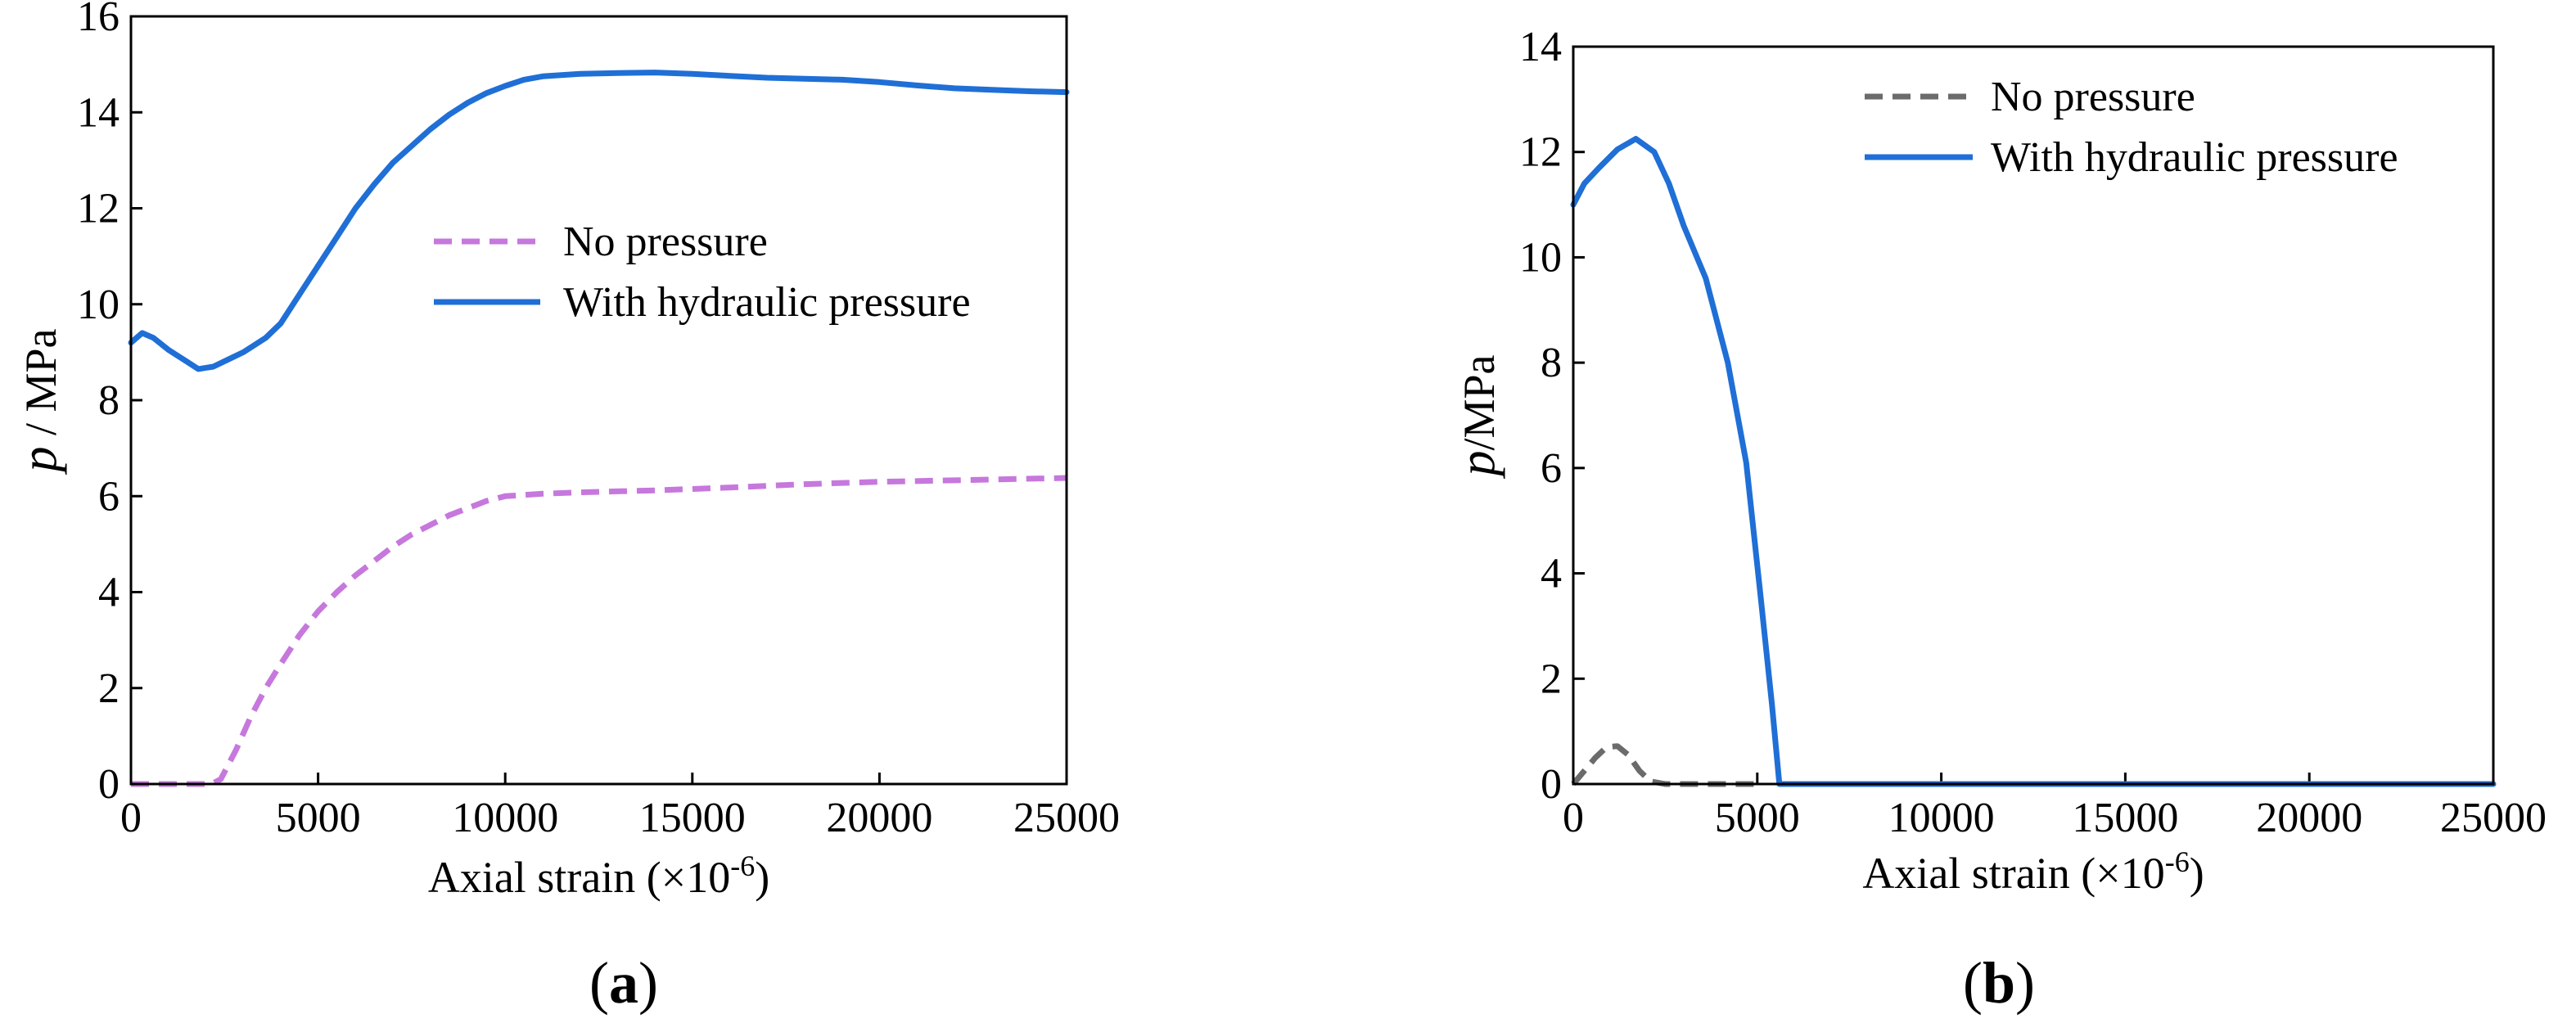 This screenshot has width=2576, height=1032. I want to click on panel-label-a: (a), so click(623, 983).